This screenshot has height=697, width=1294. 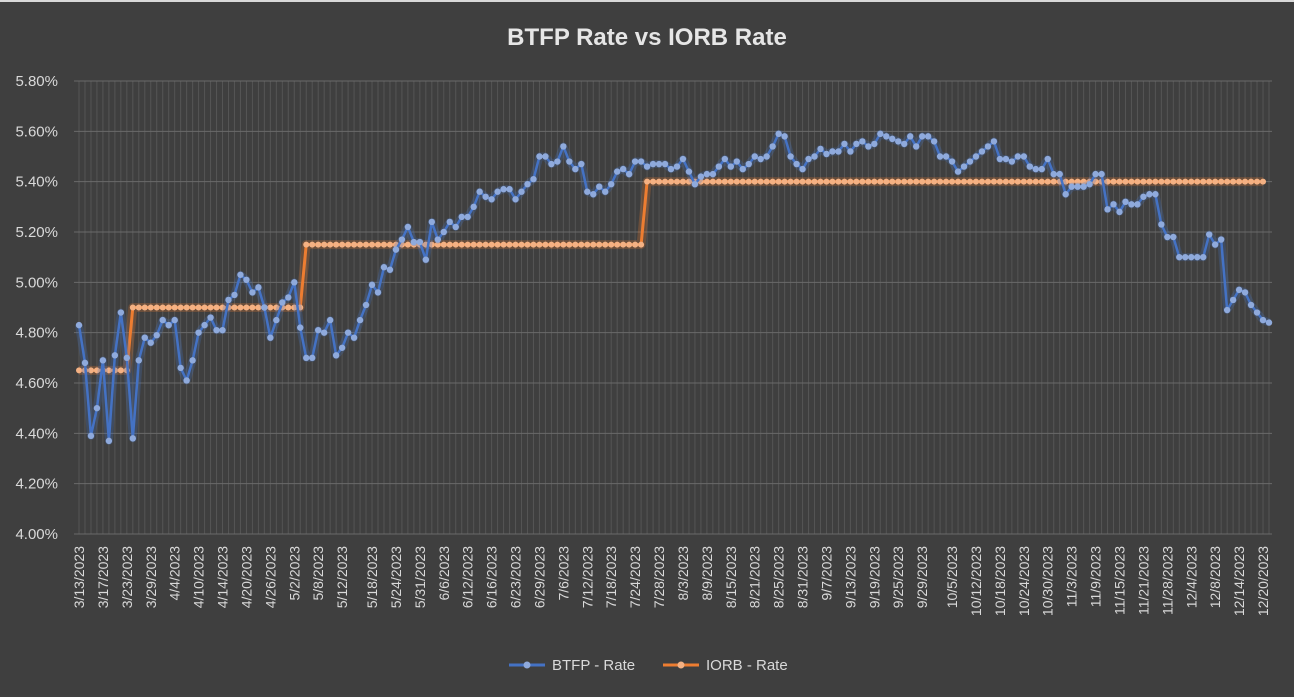 I want to click on x-tick-label: 5/24/2023, so click(x=396, y=577).